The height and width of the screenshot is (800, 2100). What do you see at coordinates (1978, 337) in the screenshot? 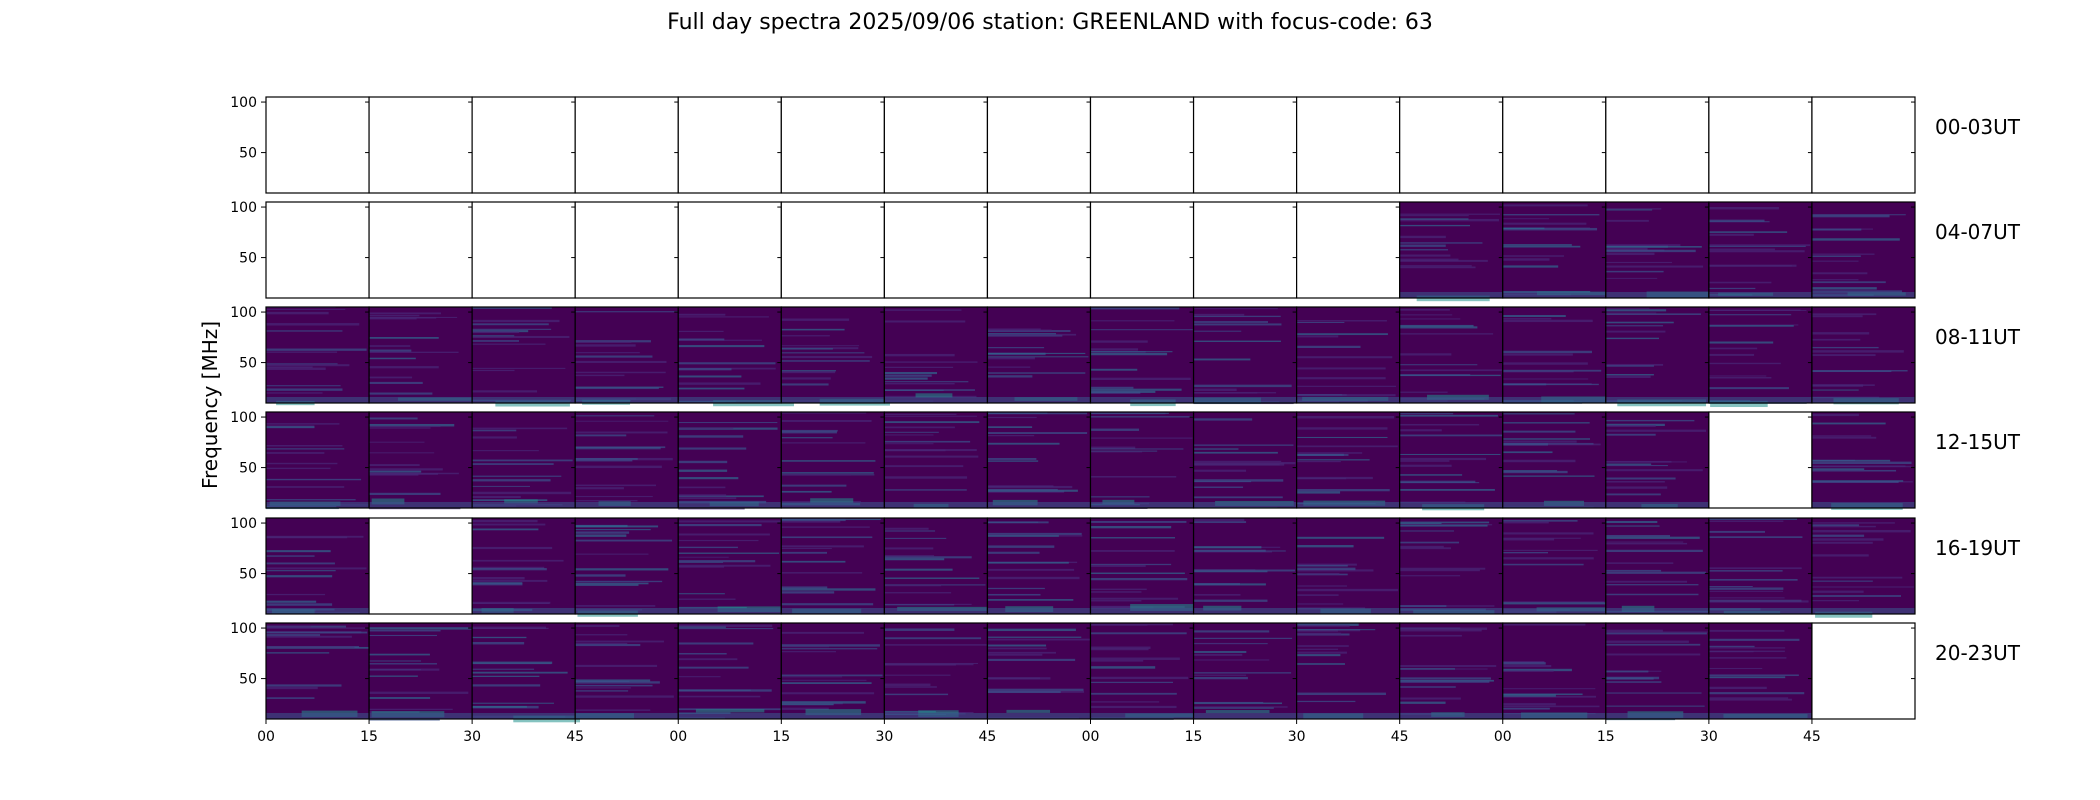
I see `row-label: 08-11UT` at bounding box center [1978, 337].